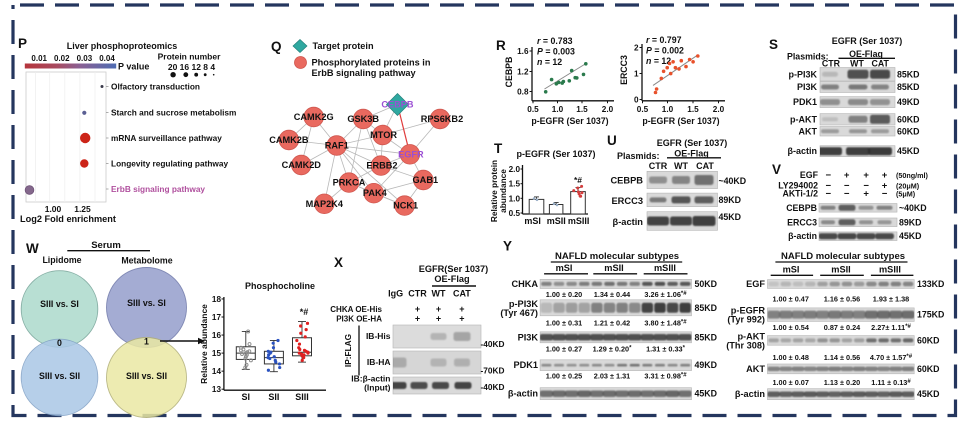 The width and height of the screenshot is (960, 429). What do you see at coordinates (745, 345) in the screenshot?
I see `svg-text: (Thr 308)` at bounding box center [745, 345].